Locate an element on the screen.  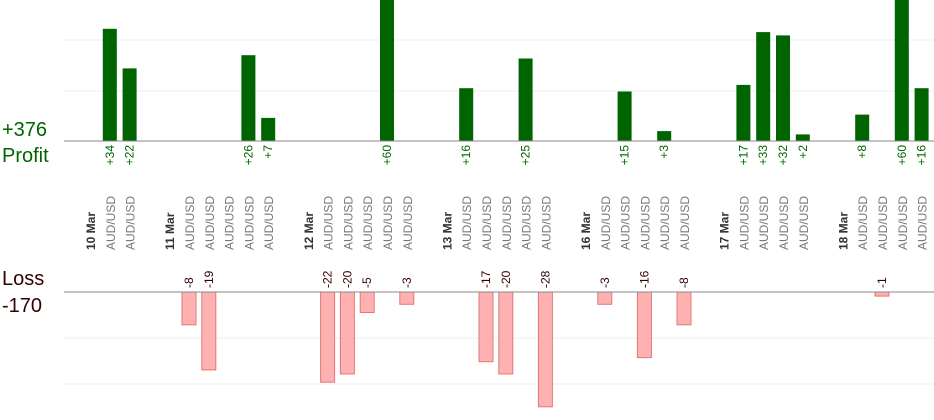
profit-value-label: +25 is located at coordinates (526, 155).